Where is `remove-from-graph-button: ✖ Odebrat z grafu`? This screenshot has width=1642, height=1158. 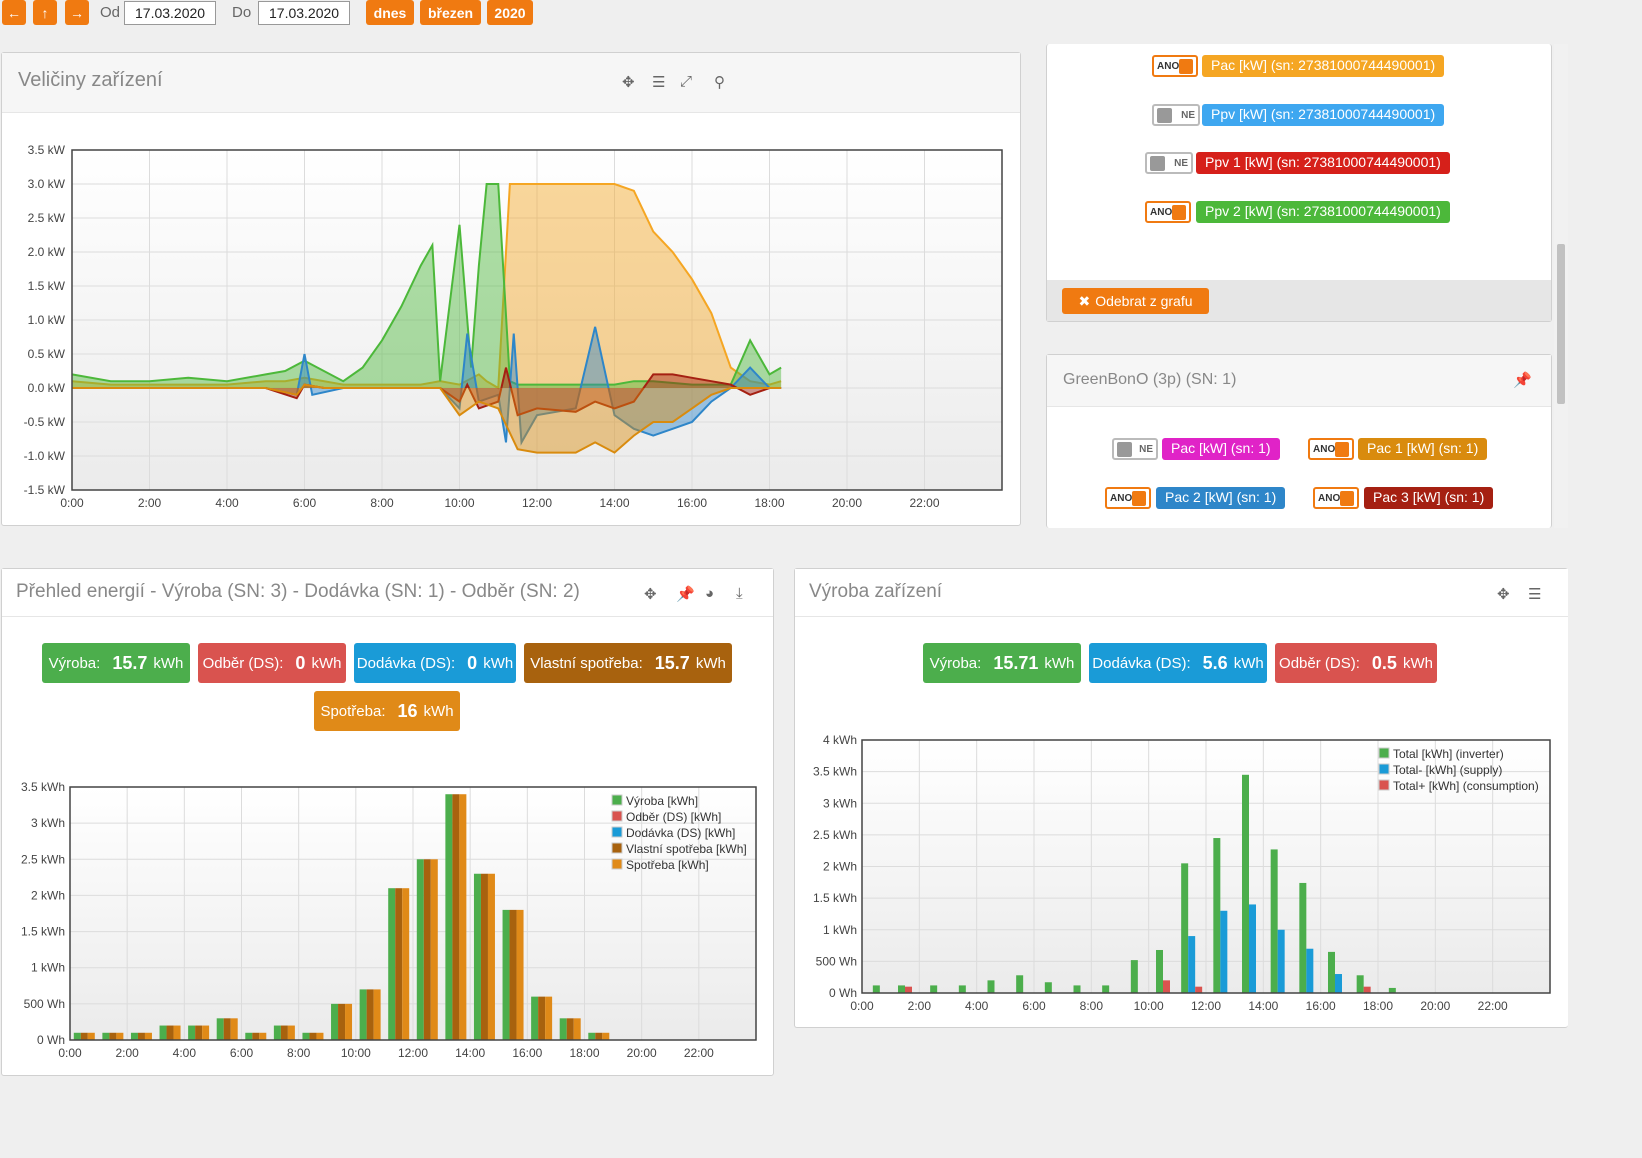
remove-from-graph-button: ✖ Odebrat z grafu is located at coordinates (1135, 301).